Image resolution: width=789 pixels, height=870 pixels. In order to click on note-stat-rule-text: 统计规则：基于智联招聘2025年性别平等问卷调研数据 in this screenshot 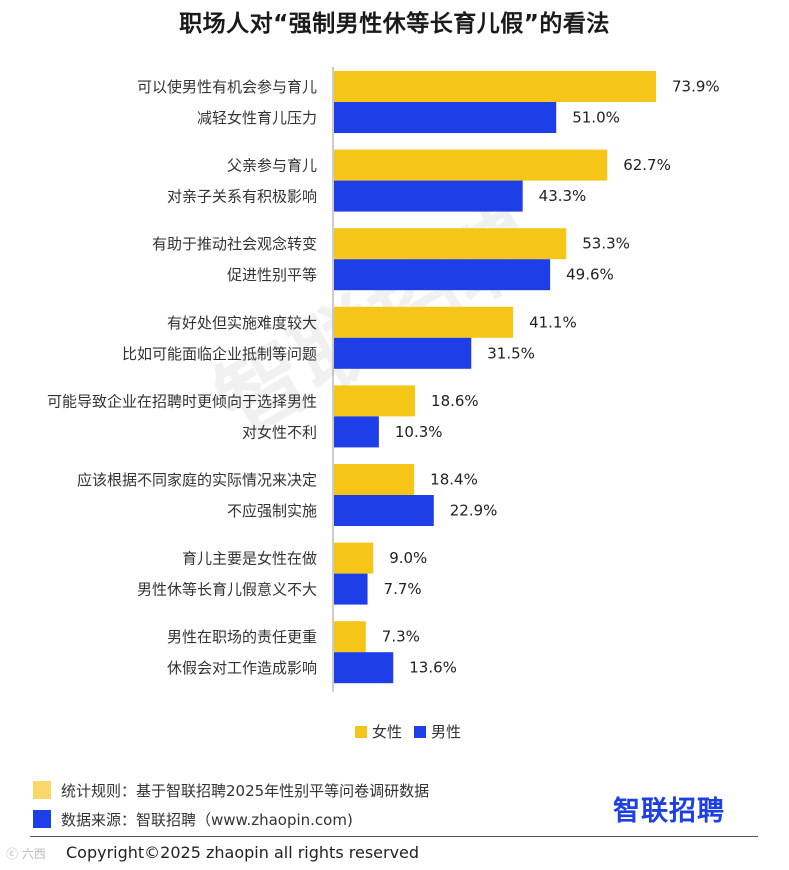, I will do `click(245, 790)`.